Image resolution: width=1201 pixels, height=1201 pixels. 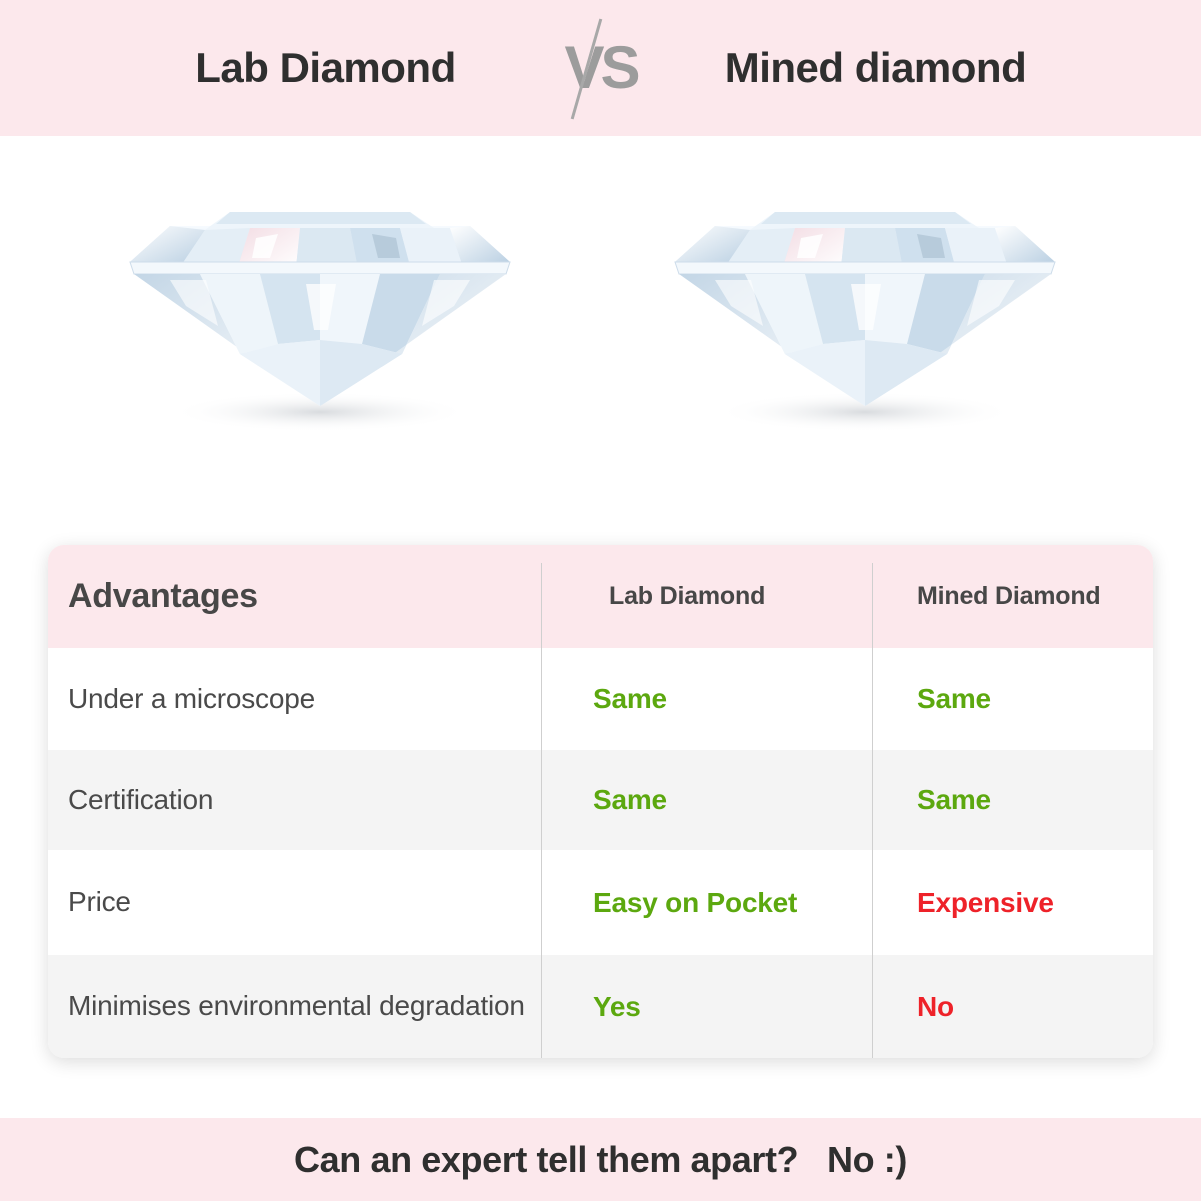 I want to click on header-cell-mined: Mined Diamond, so click(x=1012, y=596).